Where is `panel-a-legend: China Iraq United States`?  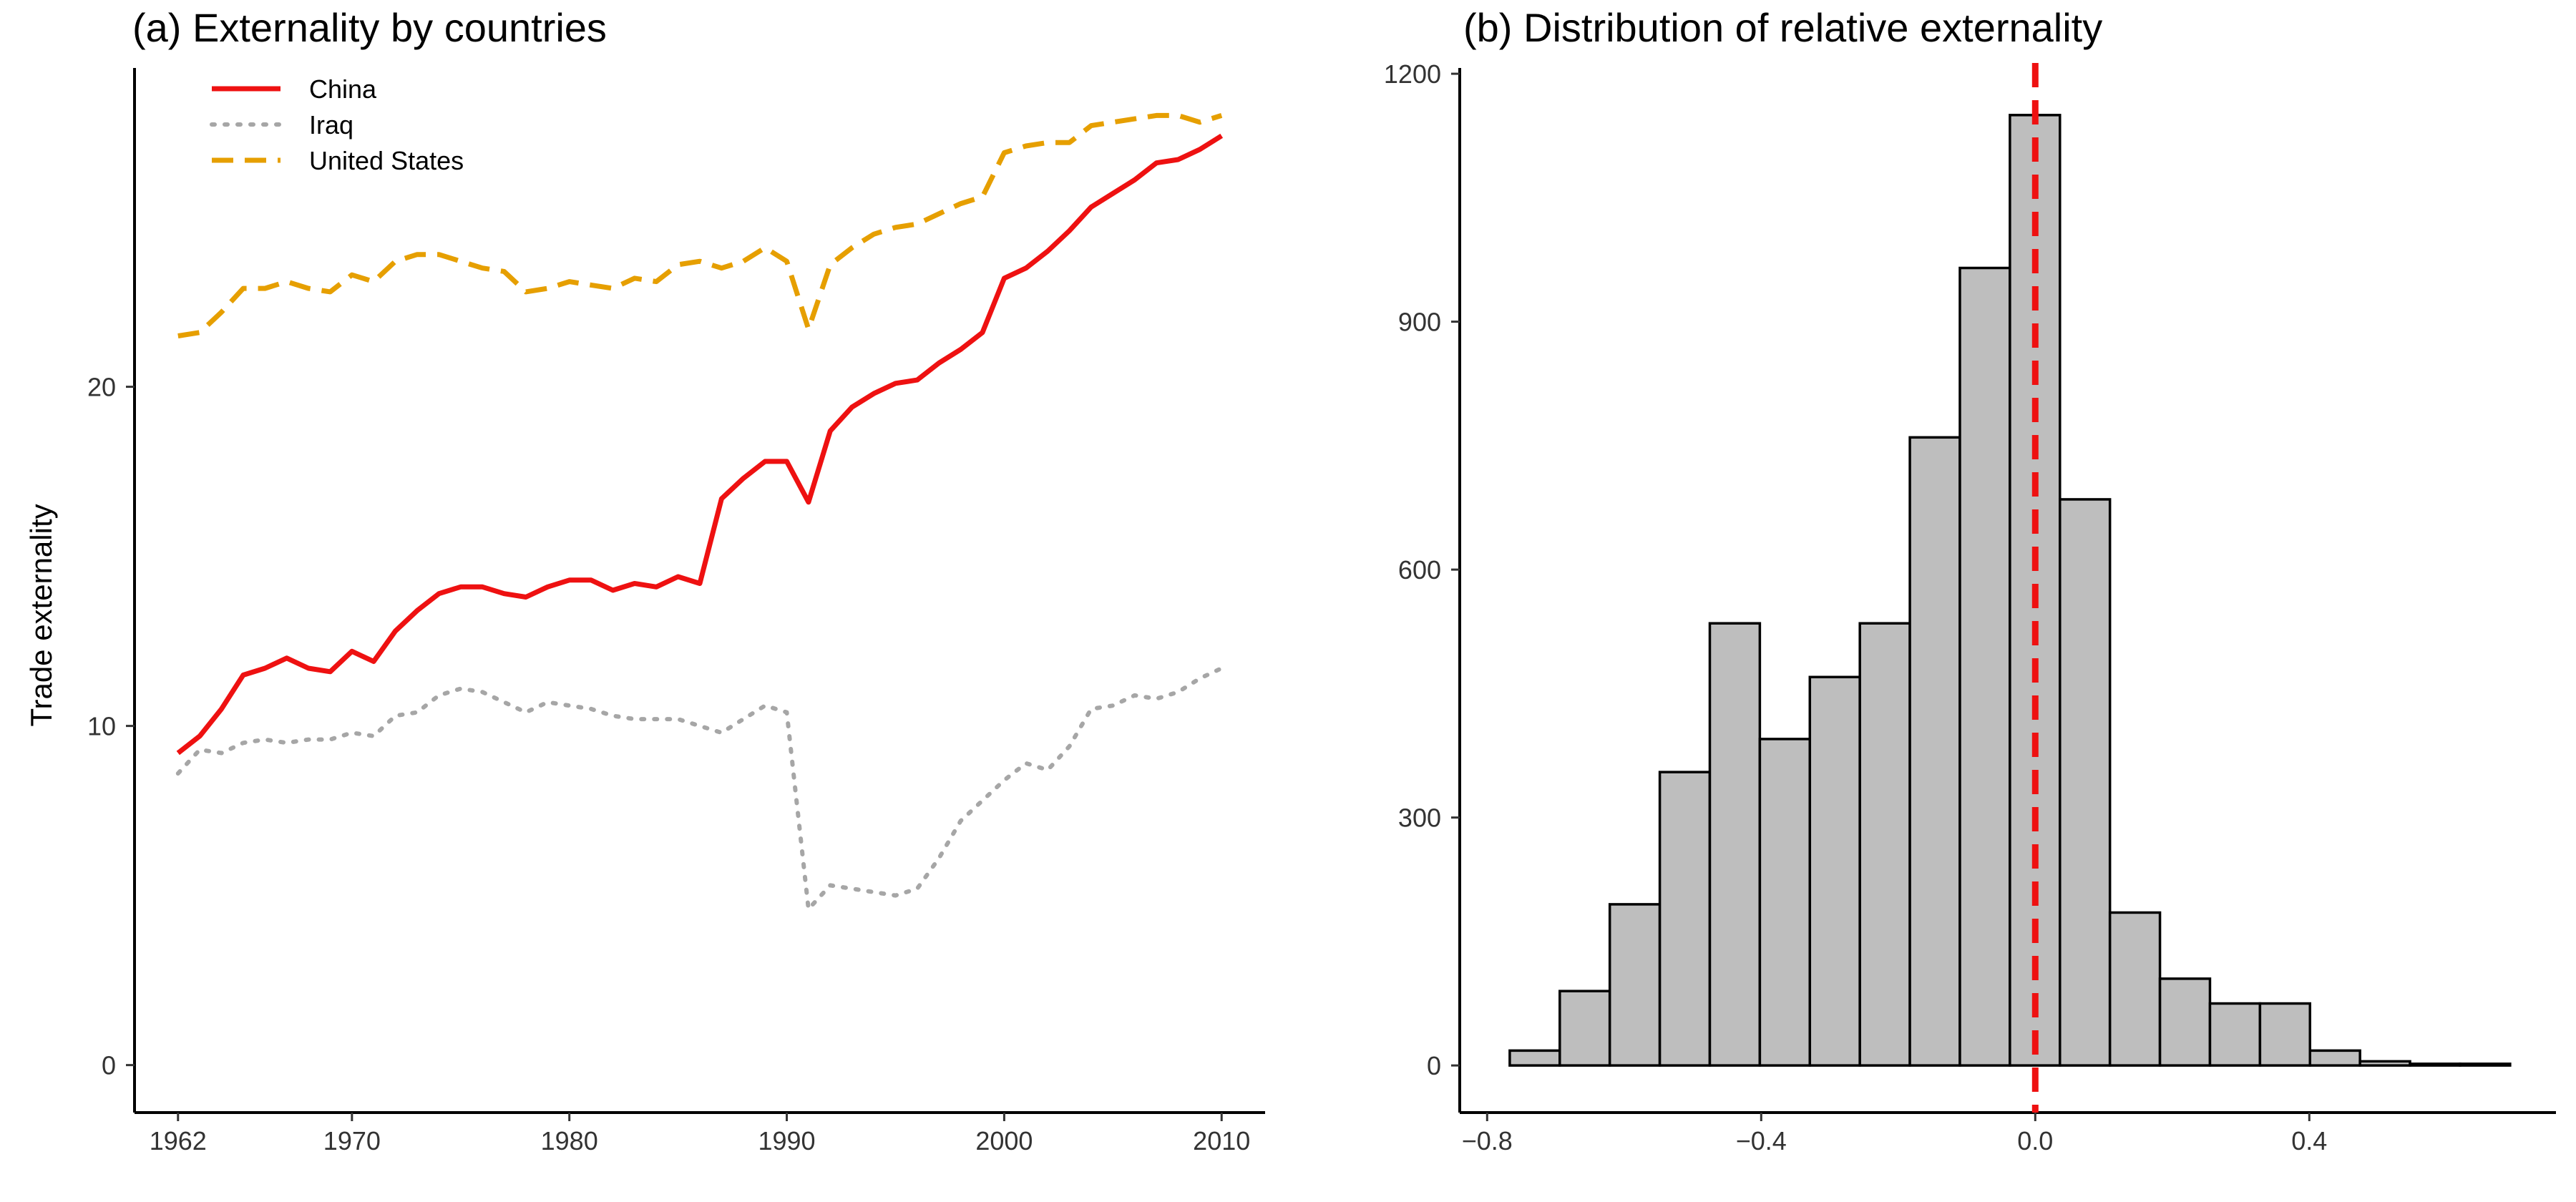 panel-a-legend: China Iraq United States is located at coordinates (337, 125).